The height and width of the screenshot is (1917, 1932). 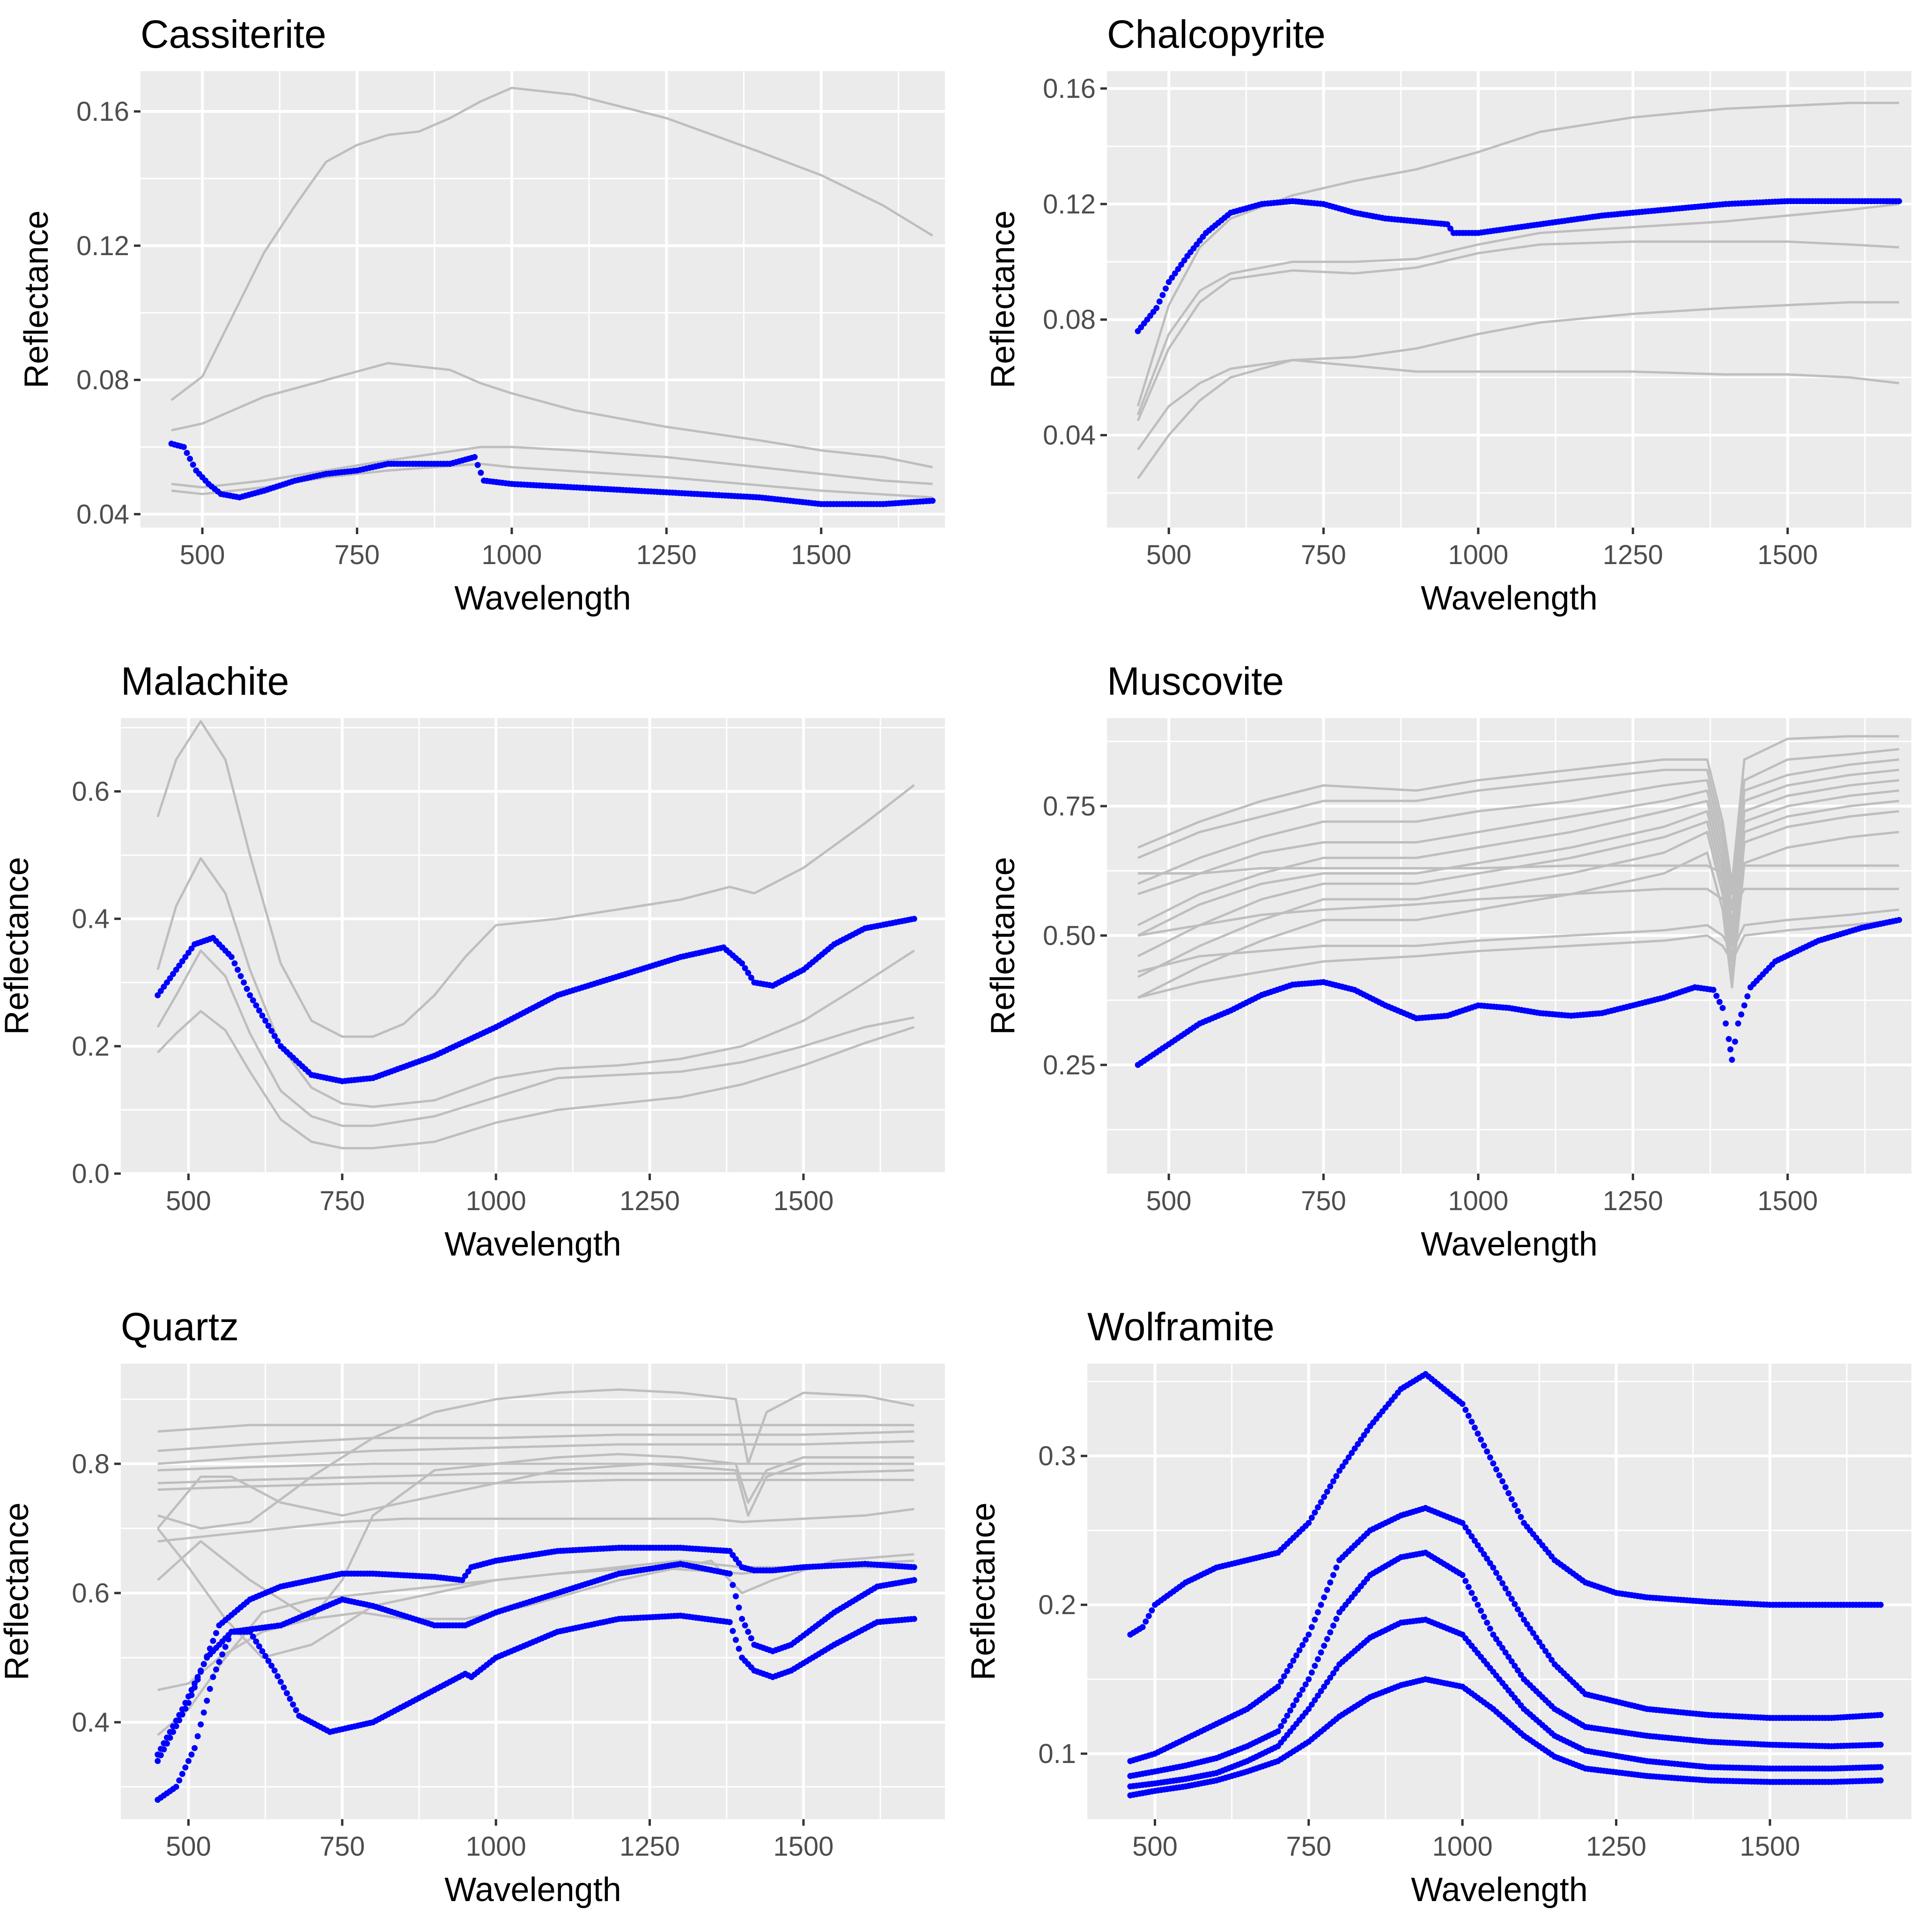 What do you see at coordinates (91, 919) in the screenshot?
I see `y-tick-label: 0.4` at bounding box center [91, 919].